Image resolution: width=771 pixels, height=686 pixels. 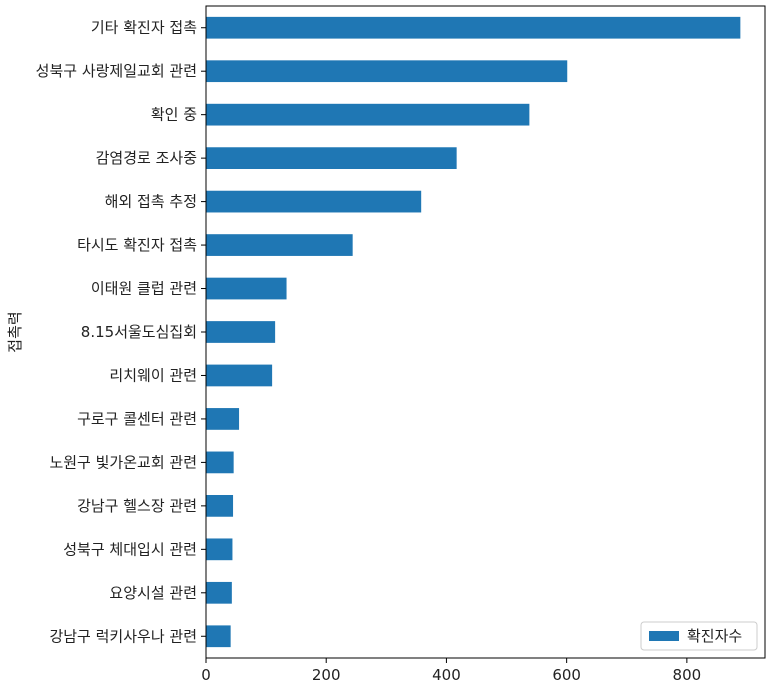 I want to click on y-tick-label: 강남구 럭키사우나 관련, so click(x=123, y=636).